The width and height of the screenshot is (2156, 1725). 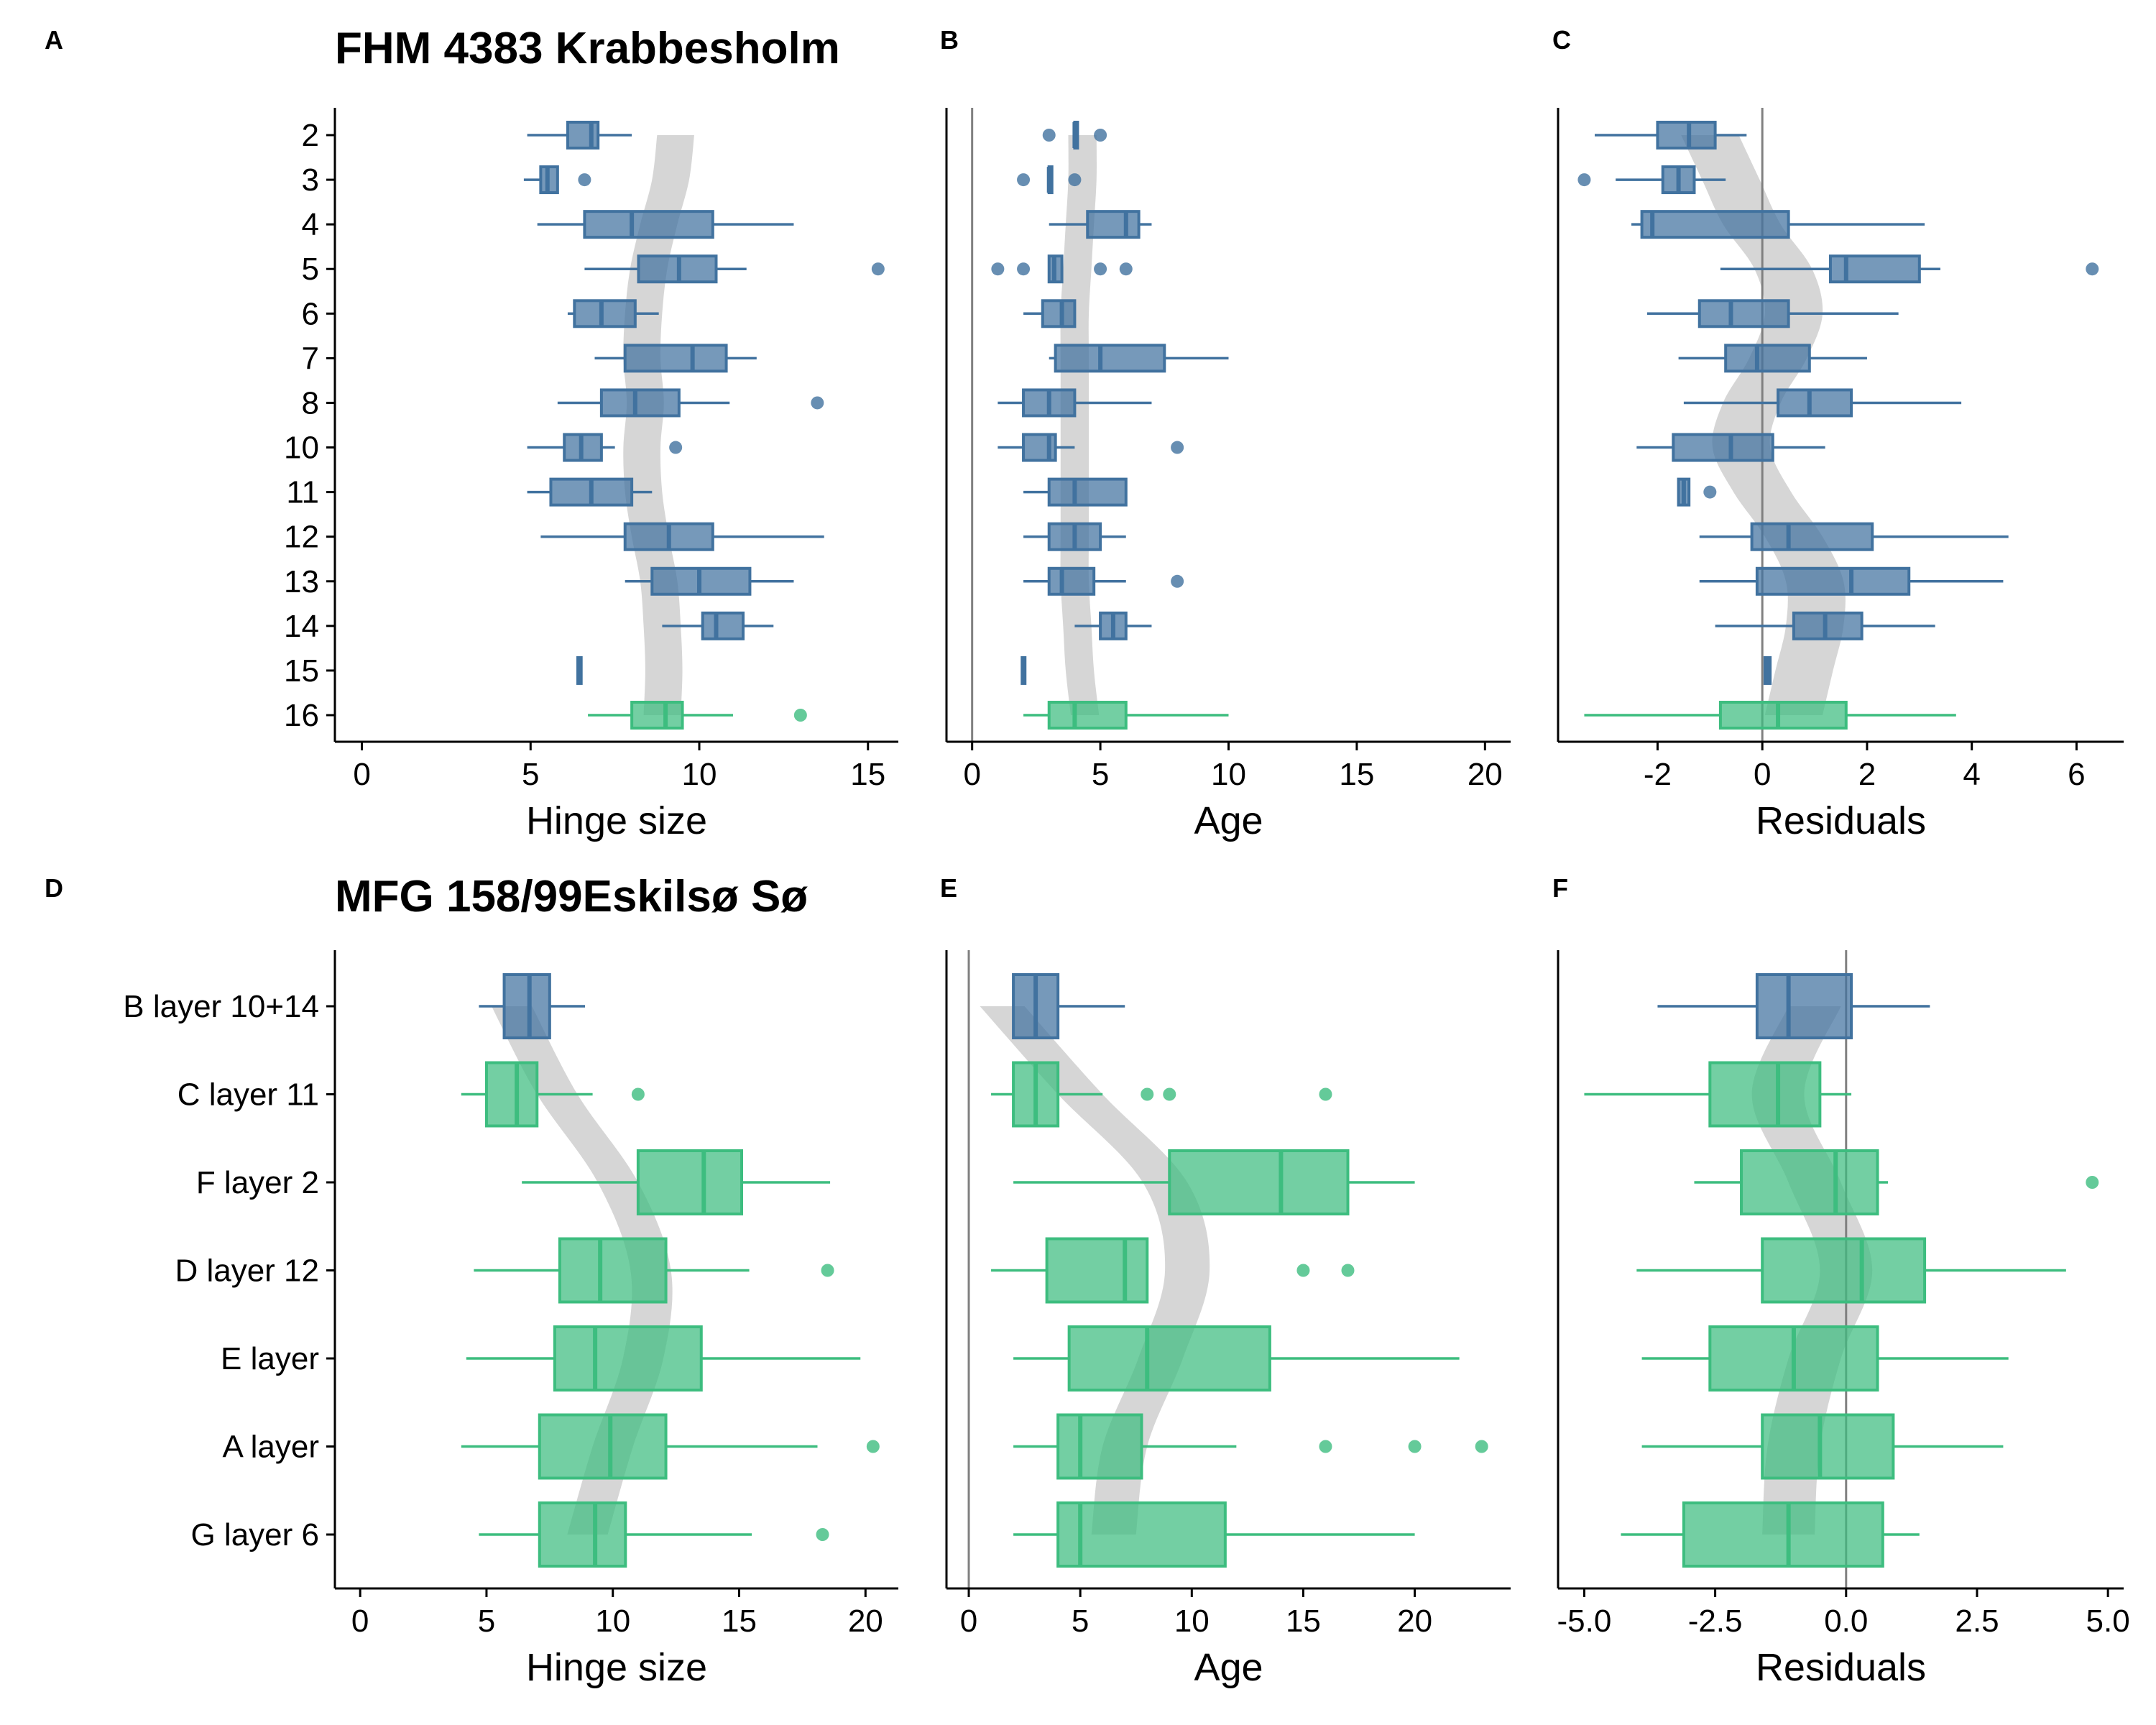 I want to click on panel-c: C -2 0 2 4 6 Residuals, so click(x=1838, y=433).